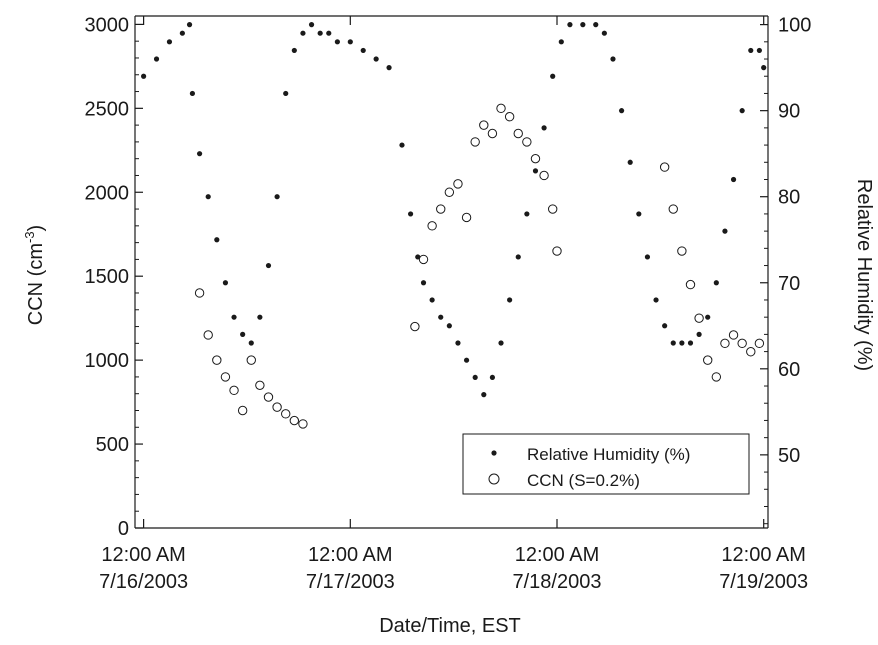 This screenshot has width=878, height=645. I want to click on y2-axis-ticks: 50 60 70 80 90 100, so click(785, 270).